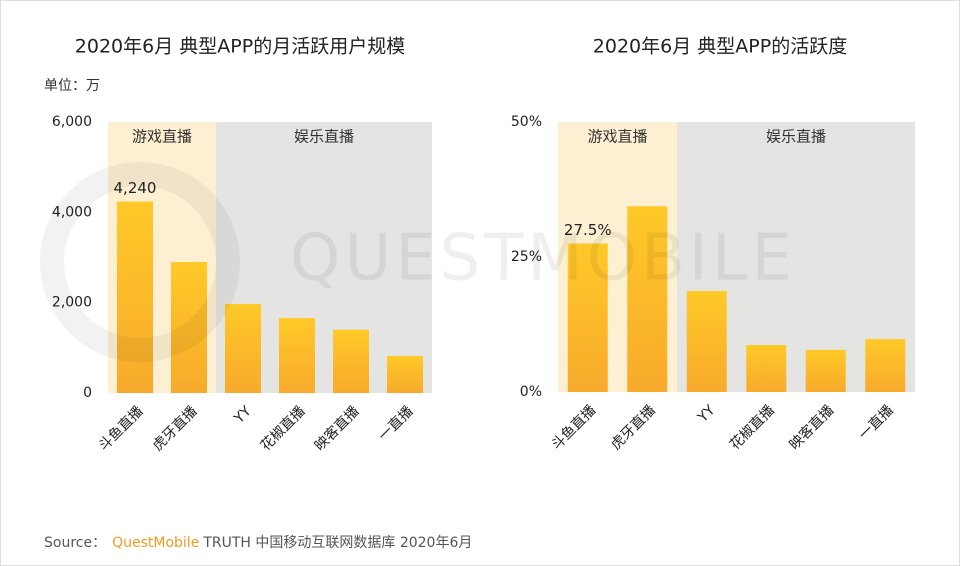  I want to click on value-label: 4,240, so click(135, 188).